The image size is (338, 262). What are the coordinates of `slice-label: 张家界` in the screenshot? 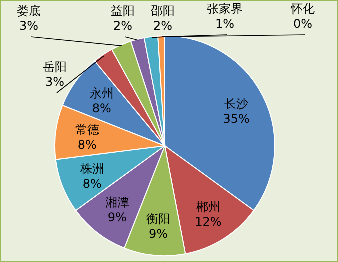 It's located at (225, 9).